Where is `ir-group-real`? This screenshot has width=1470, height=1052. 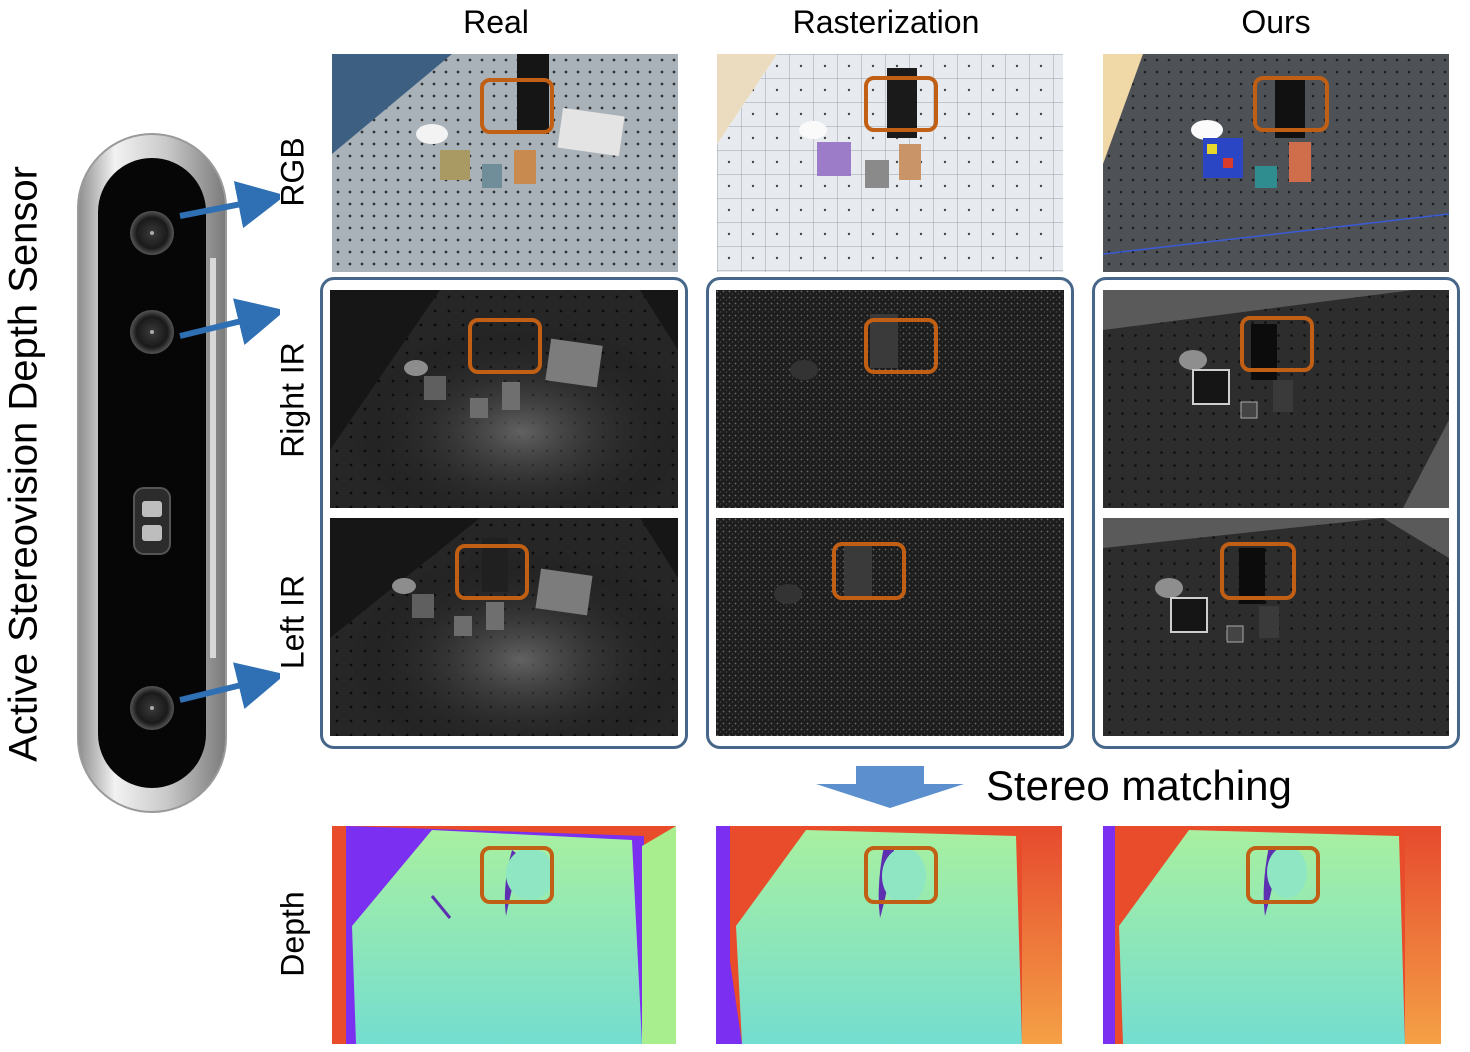
ir-group-real is located at coordinates (504, 513).